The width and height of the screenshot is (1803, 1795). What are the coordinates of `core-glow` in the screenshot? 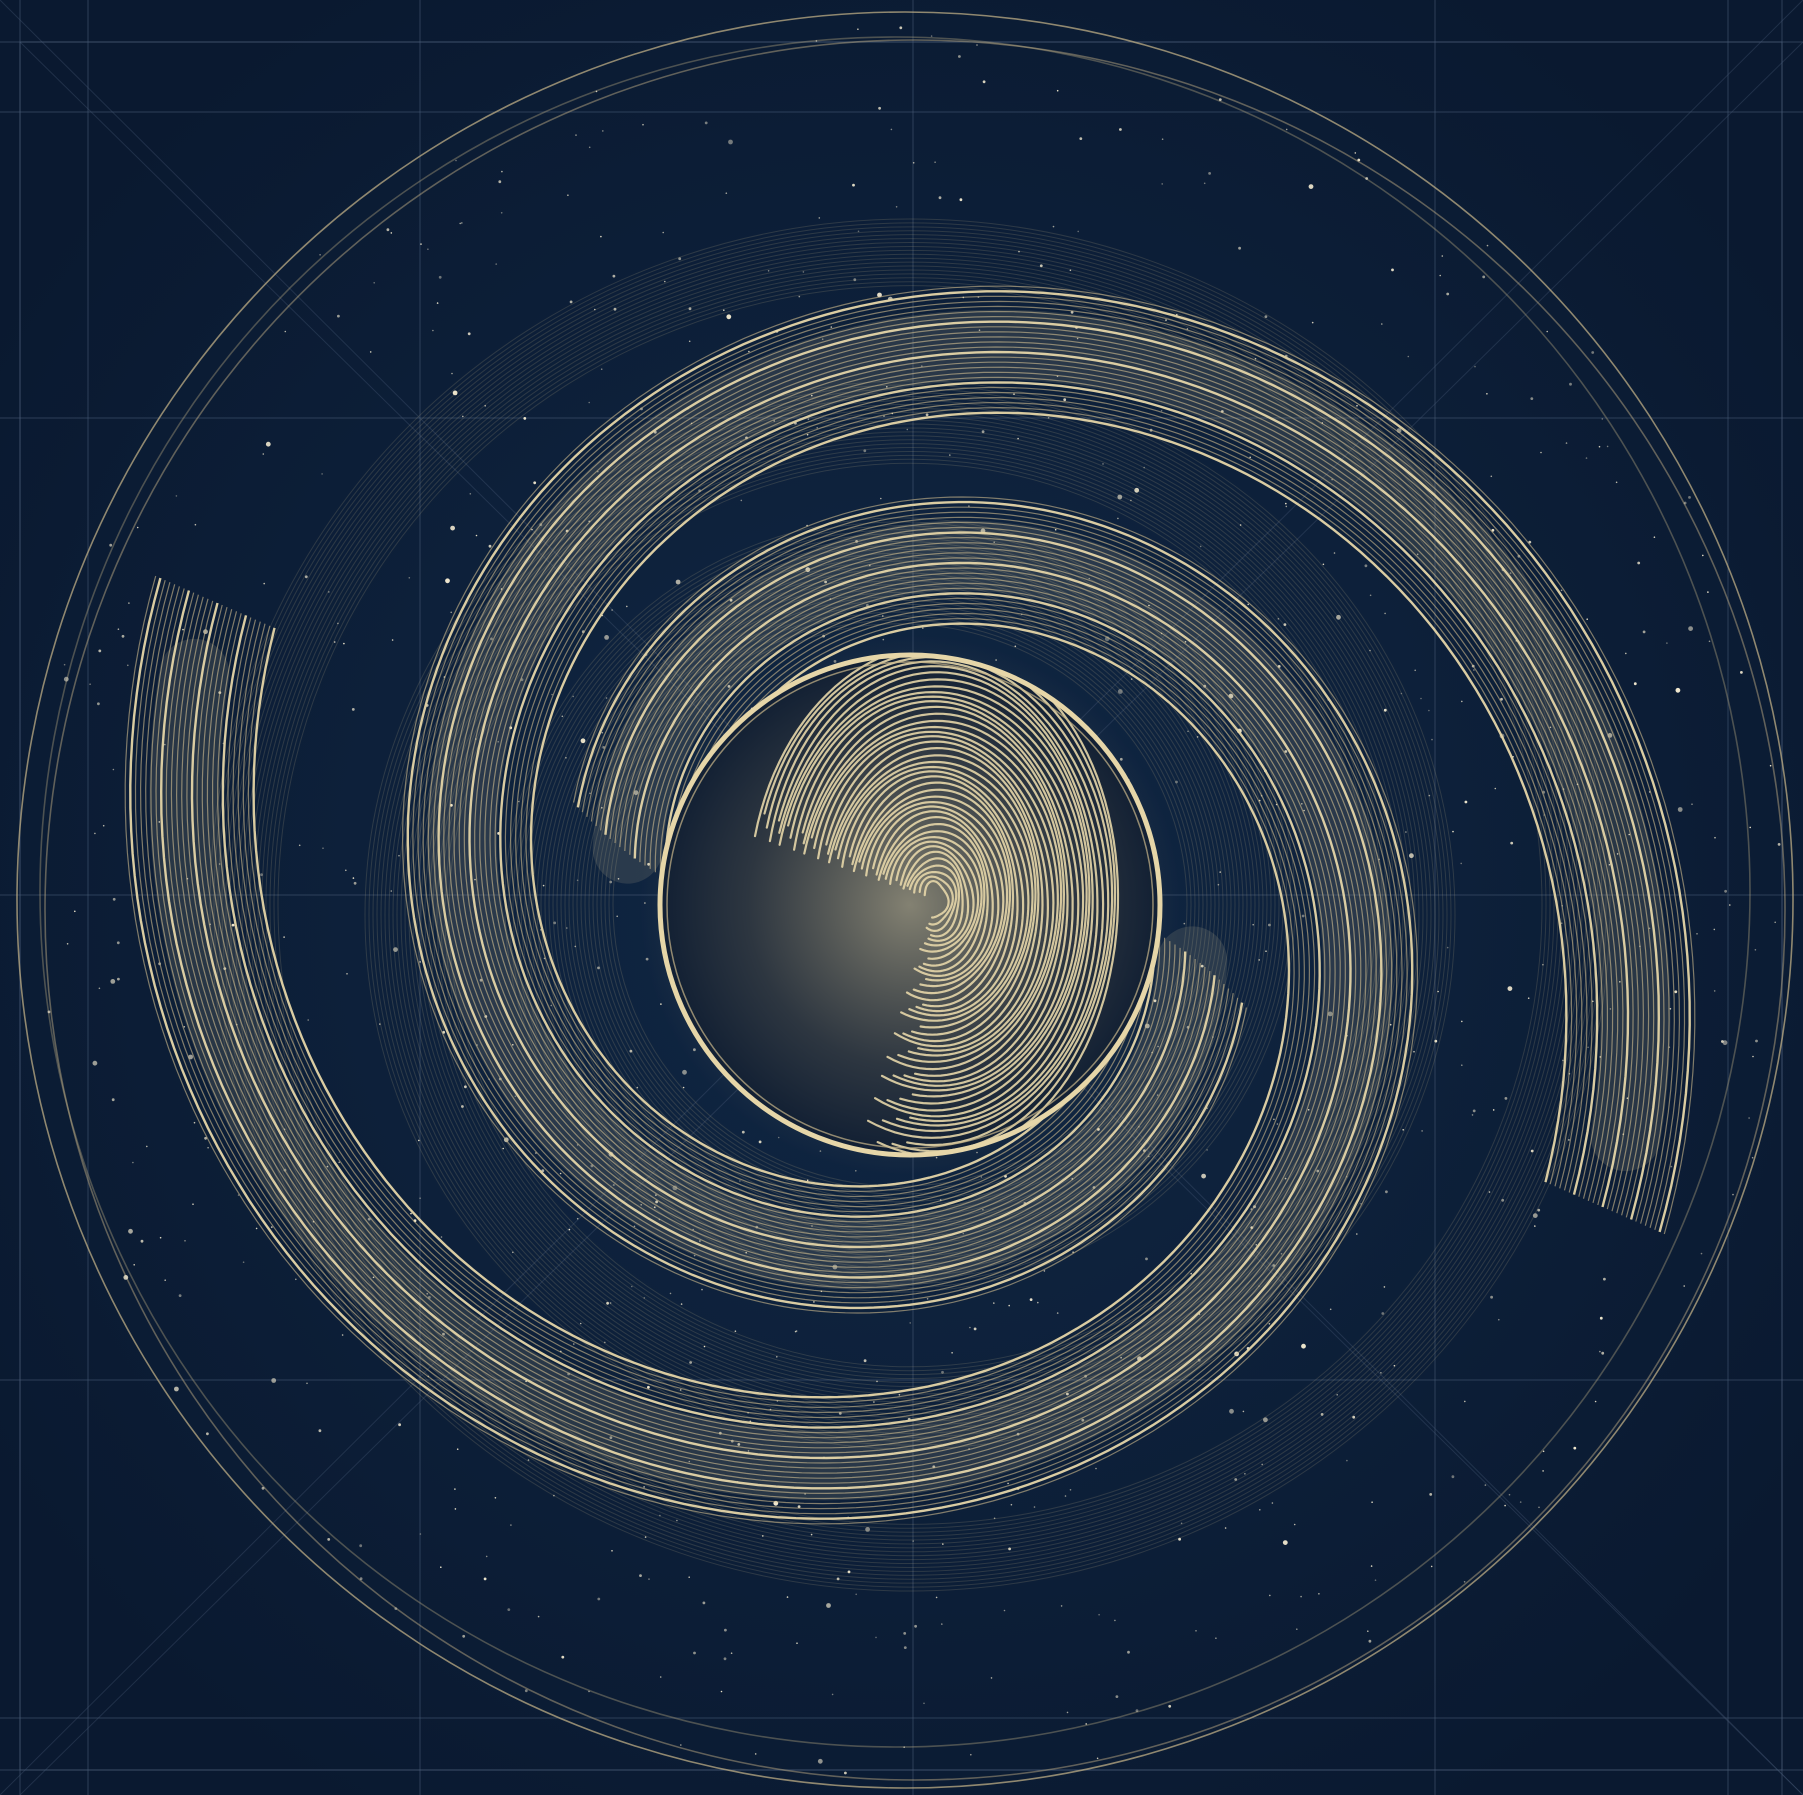 It's located at (910, 905).